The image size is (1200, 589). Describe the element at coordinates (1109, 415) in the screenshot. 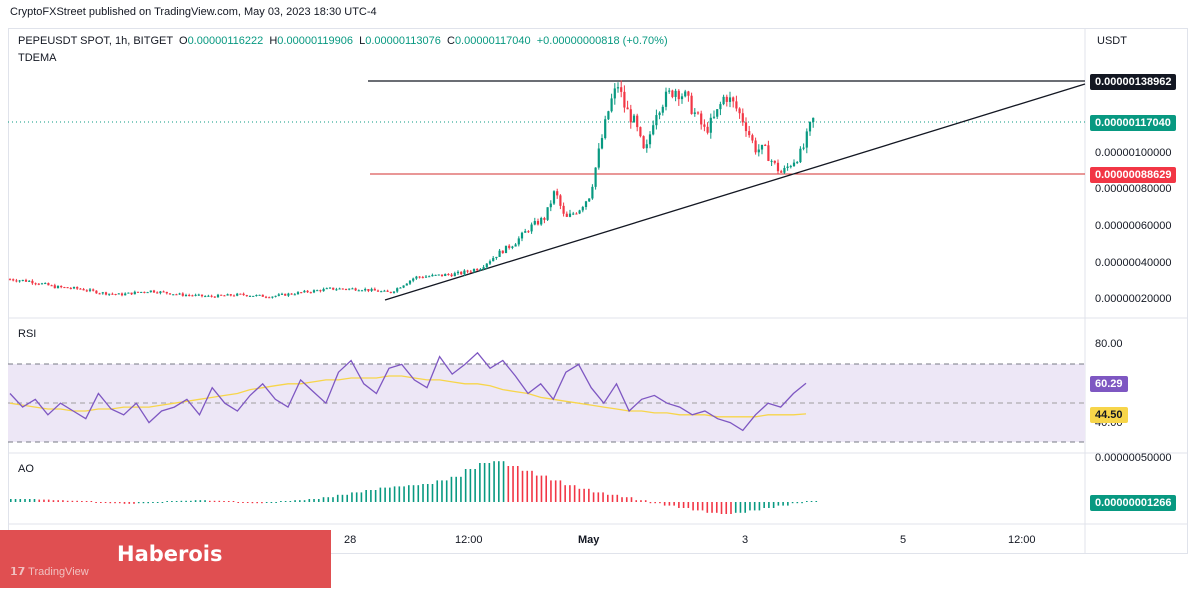

I see `rsi-ma-value-tag: 44.50` at that location.